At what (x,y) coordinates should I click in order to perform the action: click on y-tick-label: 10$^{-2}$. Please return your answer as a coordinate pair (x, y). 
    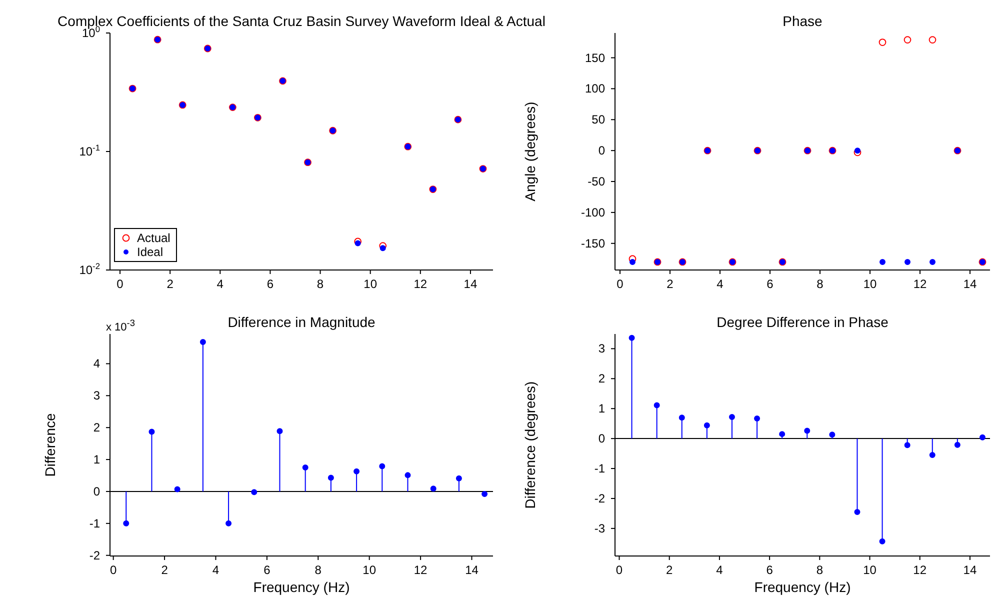
    Looking at the image, I should click on (89, 269).